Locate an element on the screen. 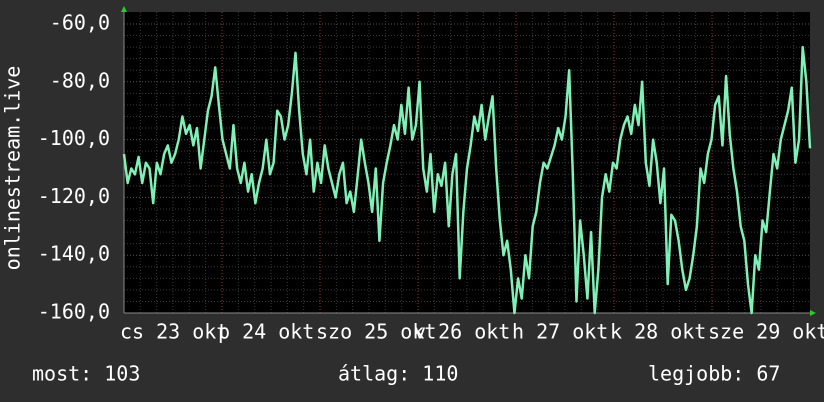 The height and width of the screenshot is (402, 824). x-tick-label: h 27 okt is located at coordinates (560, 332).